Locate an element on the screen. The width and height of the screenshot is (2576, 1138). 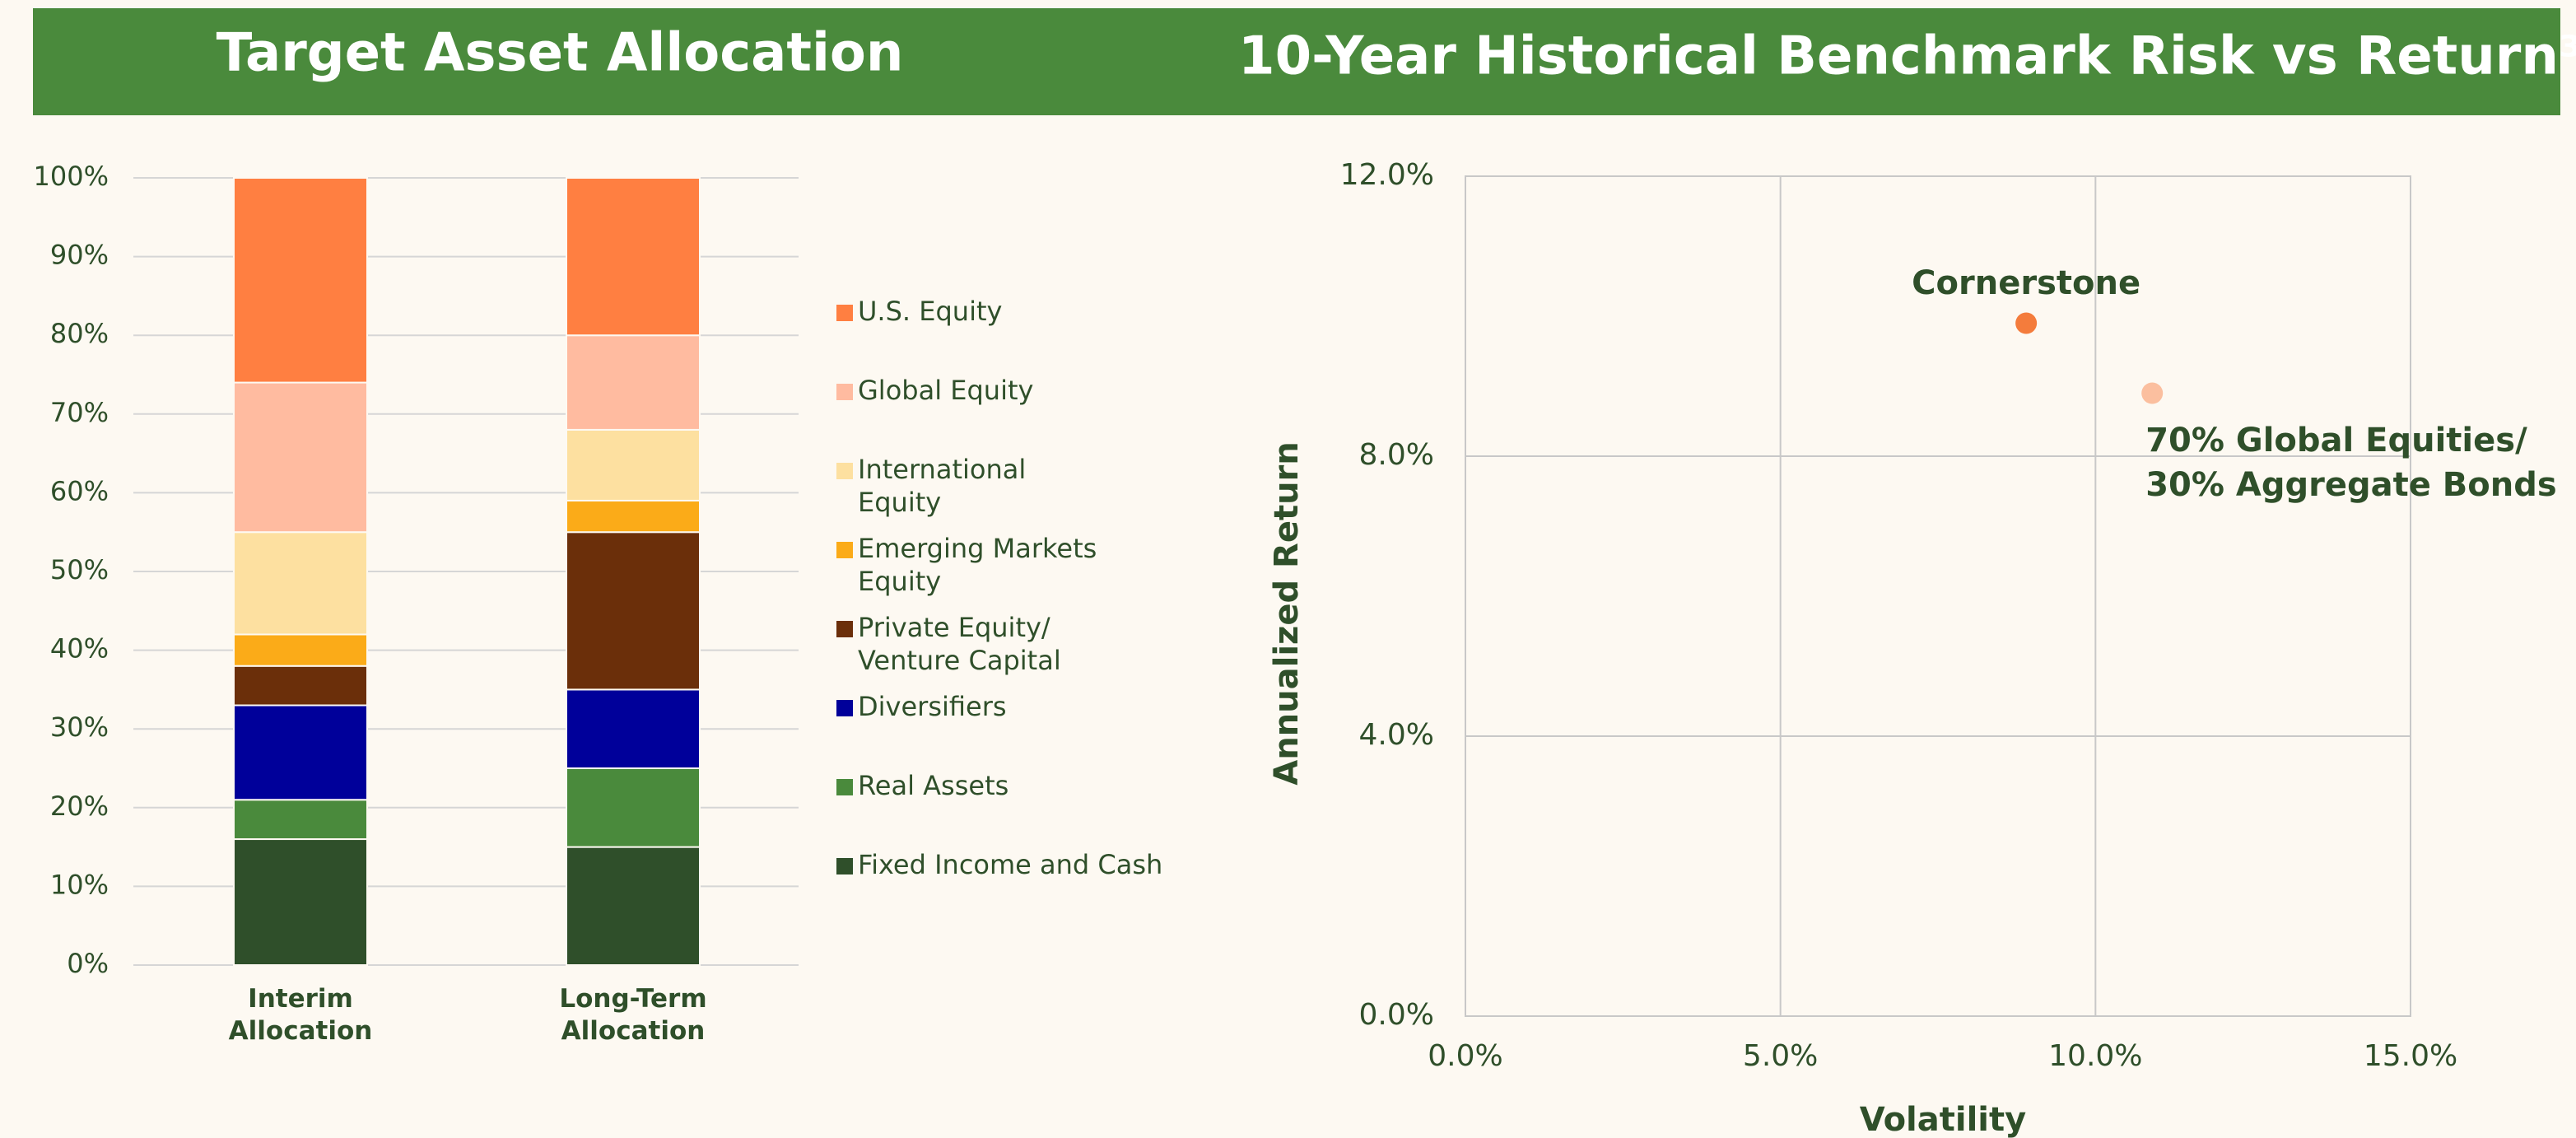
x-axis-title: Volatility is located at coordinates (1943, 1119).